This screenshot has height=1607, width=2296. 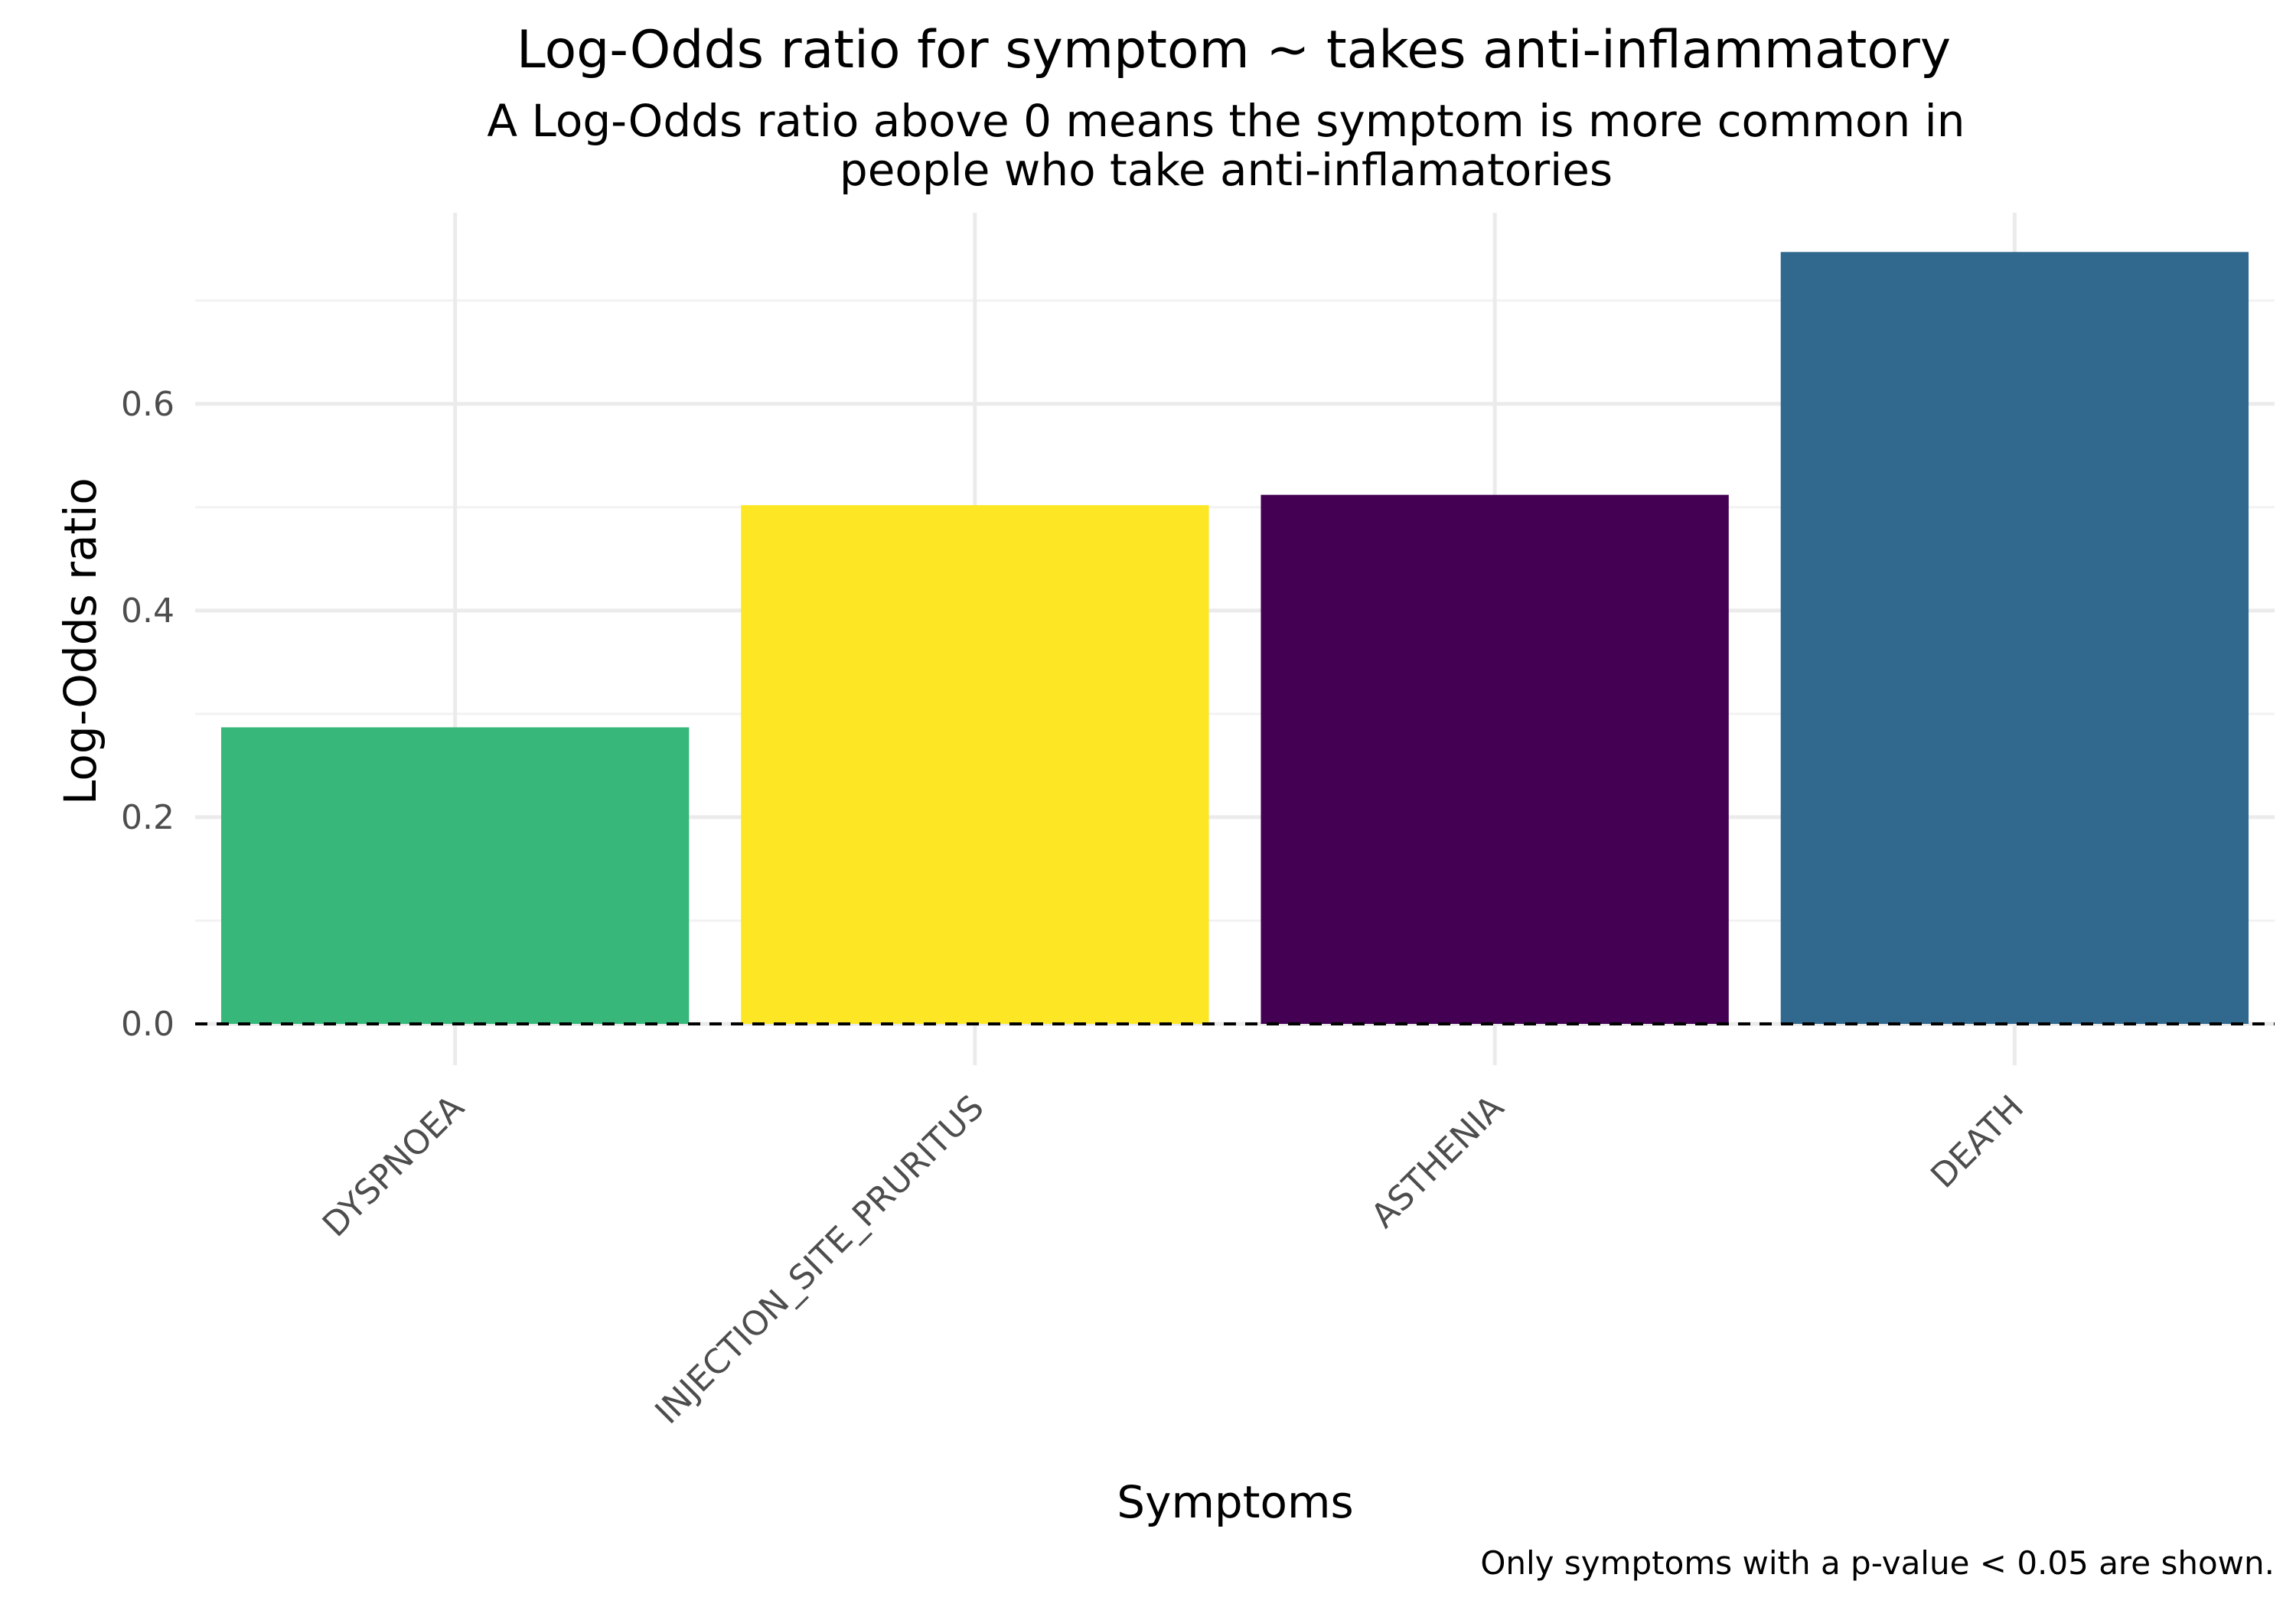 I want to click on chart-subtitle-line-2: people who take anti-inflamatories, so click(x=1226, y=170).